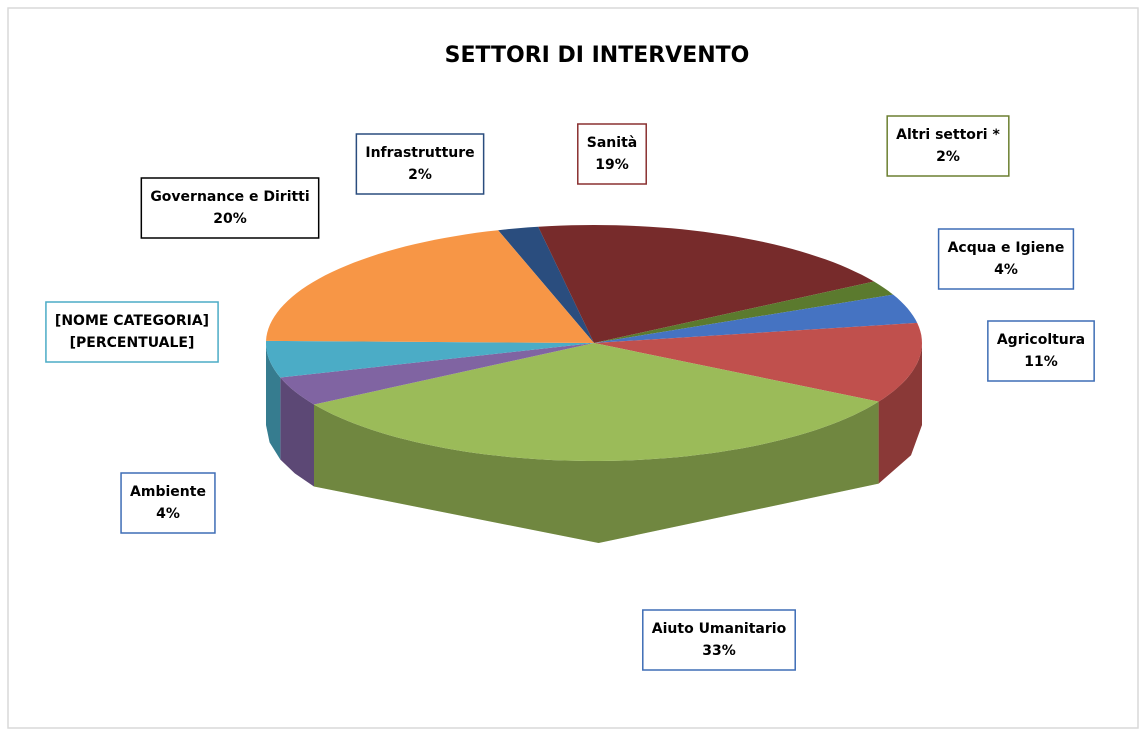 Image resolution: width=1146 pixels, height=736 pixels. I want to click on data-label-category: Agricoltura, so click(1041, 340).